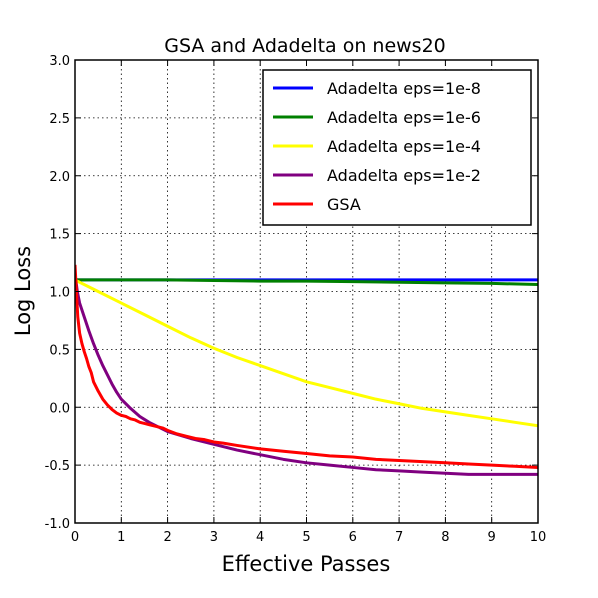 This screenshot has width=598, height=598. What do you see at coordinates (260, 537) in the screenshot?
I see `x-tick-label: 4` at bounding box center [260, 537].